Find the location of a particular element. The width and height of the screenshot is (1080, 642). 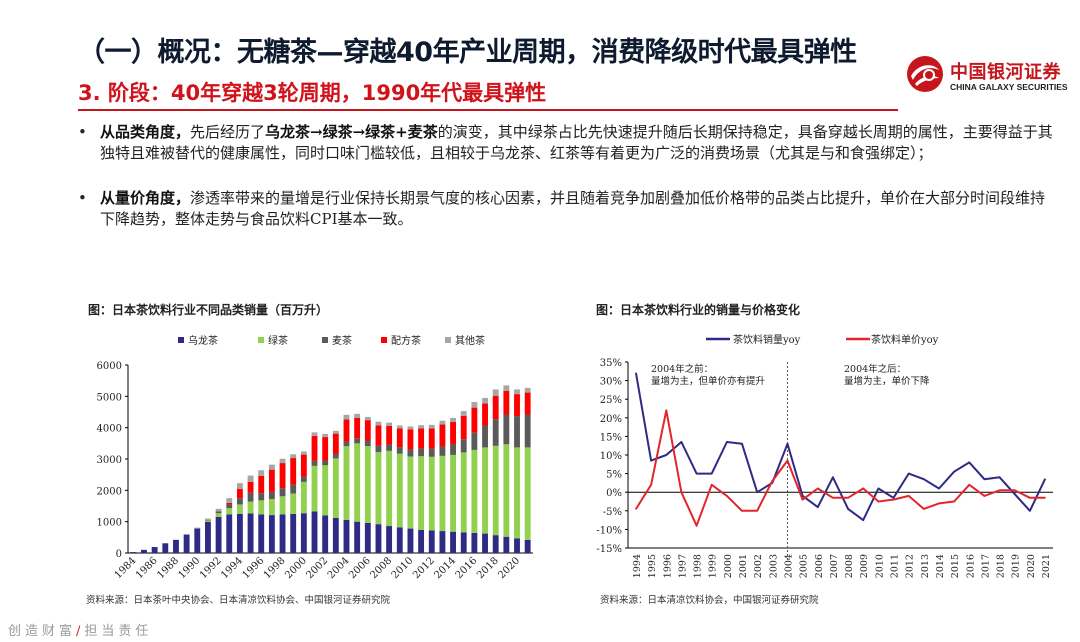

company-logo: 中国银河证券 CHINA GALAXY SECURITIES is located at coordinates (990, 77).